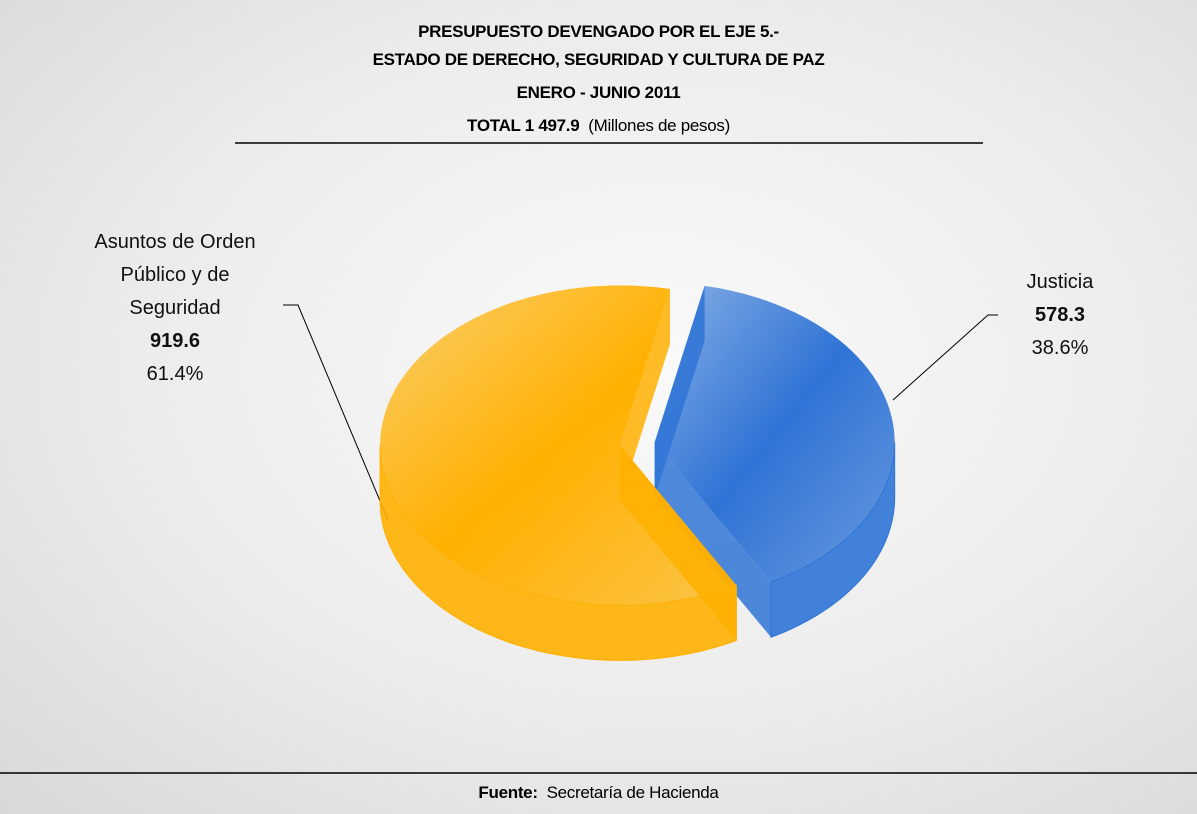  I want to click on chart-subtitle: TOTAL 1 497.9 (Millones de pesos), so click(598, 126).